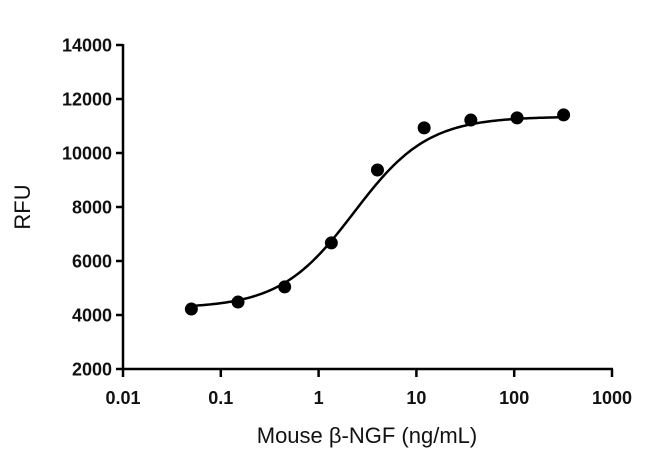 The width and height of the screenshot is (650, 457). Describe the element at coordinates (87, 154) in the screenshot. I see `y-tick-label: 10000` at that location.